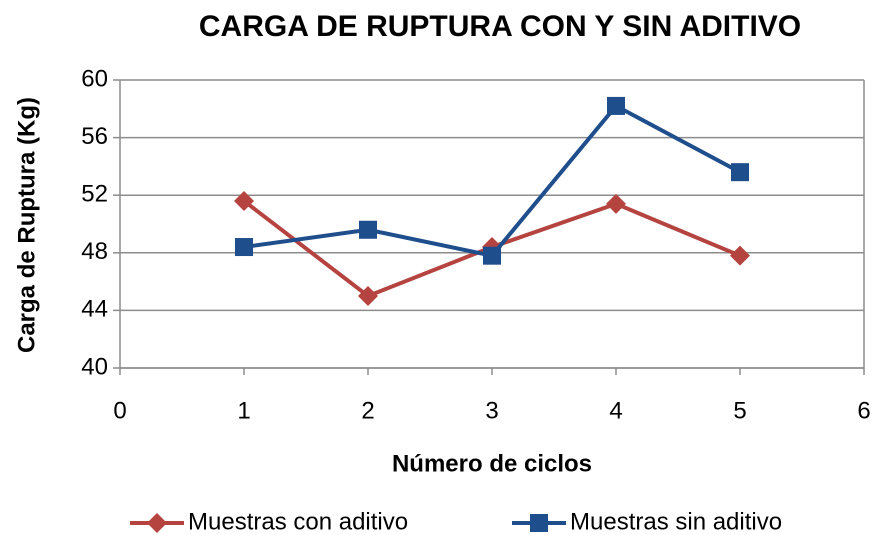 The image size is (877, 535). Describe the element at coordinates (863, 410) in the screenshot. I see `x-tick-label: 6` at that location.